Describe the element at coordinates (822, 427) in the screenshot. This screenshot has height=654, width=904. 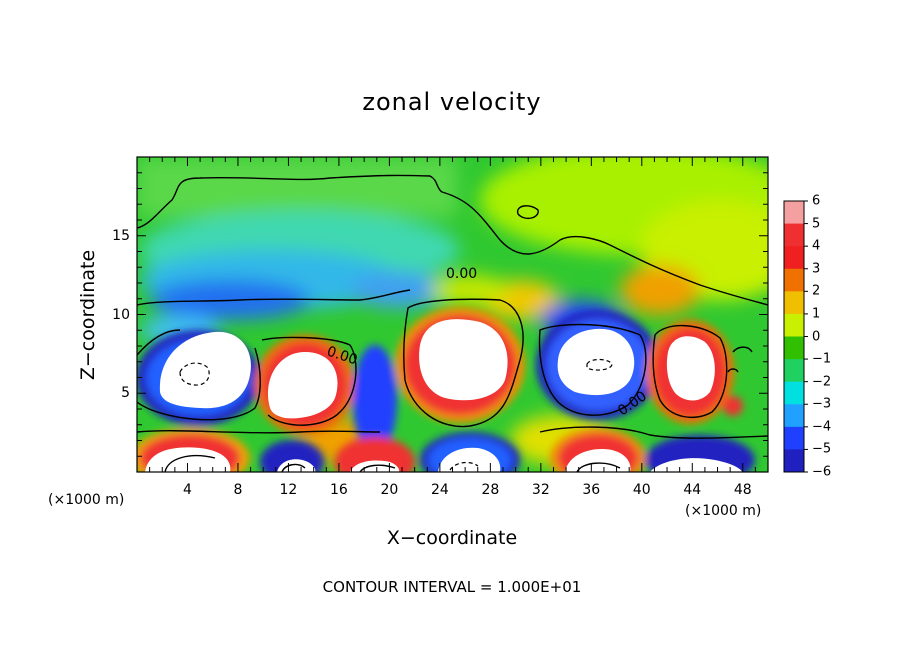
I see `colorbar-level-label: −4` at that location.